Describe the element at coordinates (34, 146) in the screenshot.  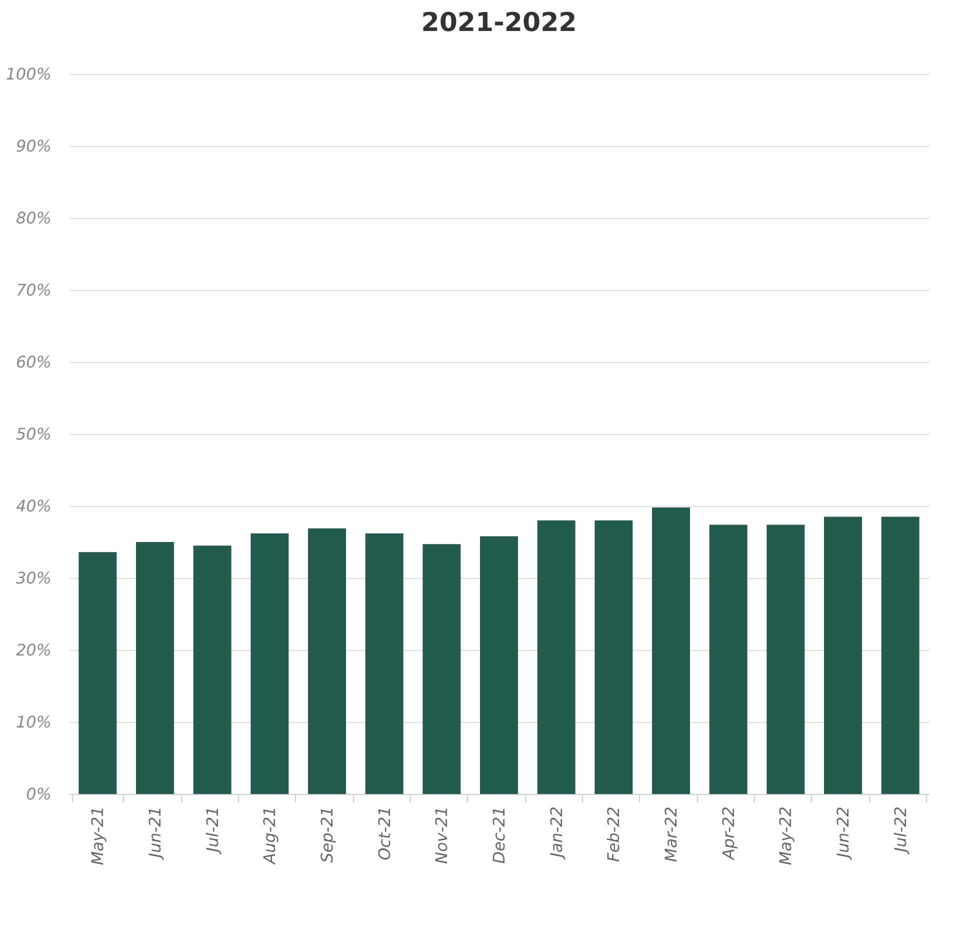
I see `y-tick-label: 90%` at that location.